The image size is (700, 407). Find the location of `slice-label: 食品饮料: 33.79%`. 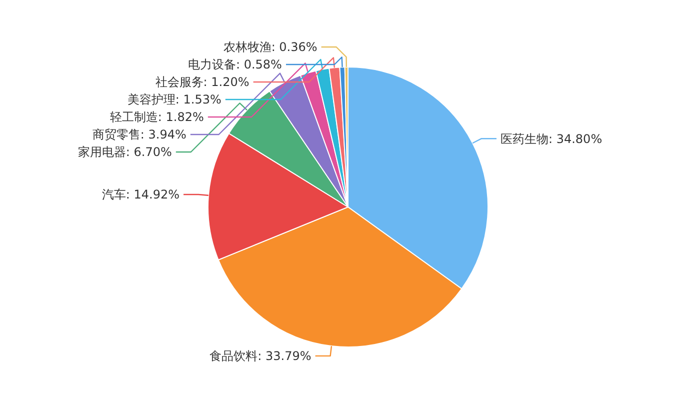

slice-label: 食品饮料: 33.79% is located at coordinates (261, 356).